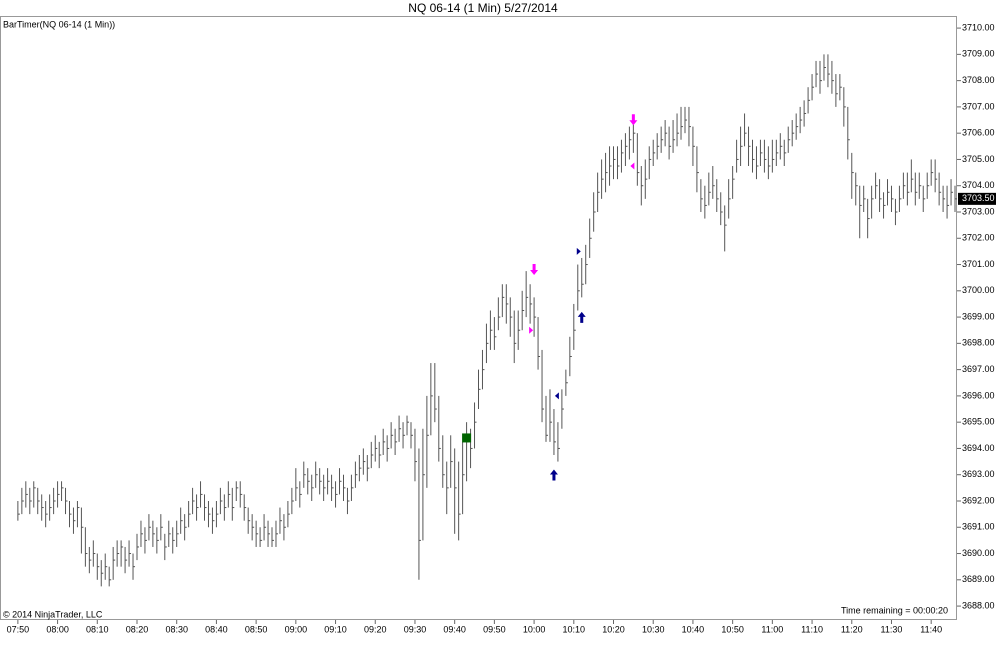 The height and width of the screenshot is (651, 1000). I want to click on y-tick-label: 3696.00, so click(978, 395).